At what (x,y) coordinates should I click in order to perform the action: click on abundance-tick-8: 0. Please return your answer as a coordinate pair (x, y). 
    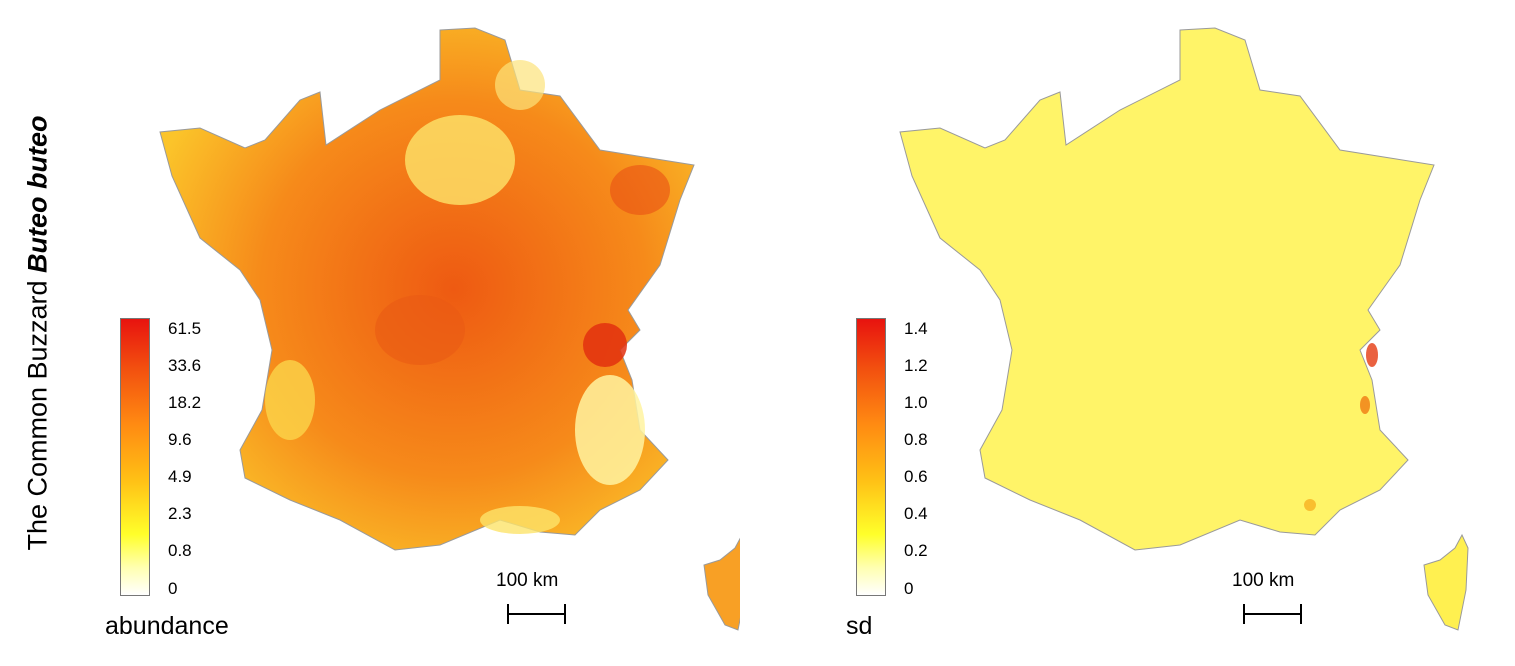
    Looking at the image, I should click on (173, 588).